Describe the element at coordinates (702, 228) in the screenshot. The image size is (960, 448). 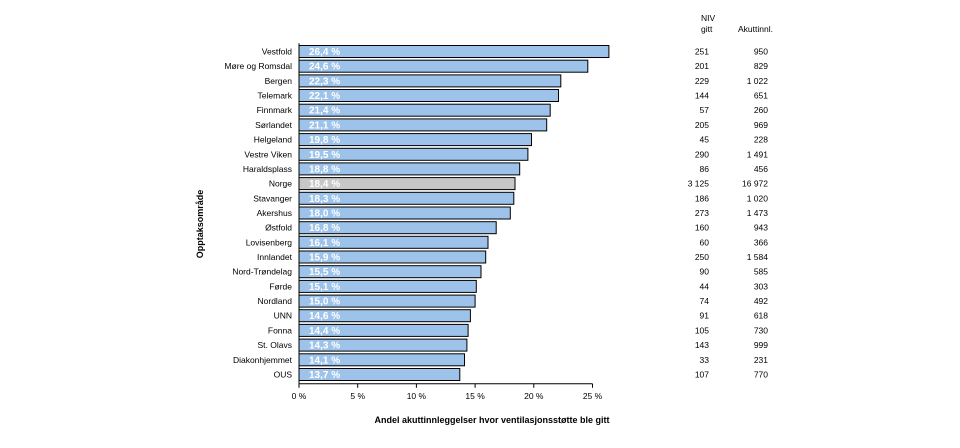
I see `niv-value: 160` at that location.